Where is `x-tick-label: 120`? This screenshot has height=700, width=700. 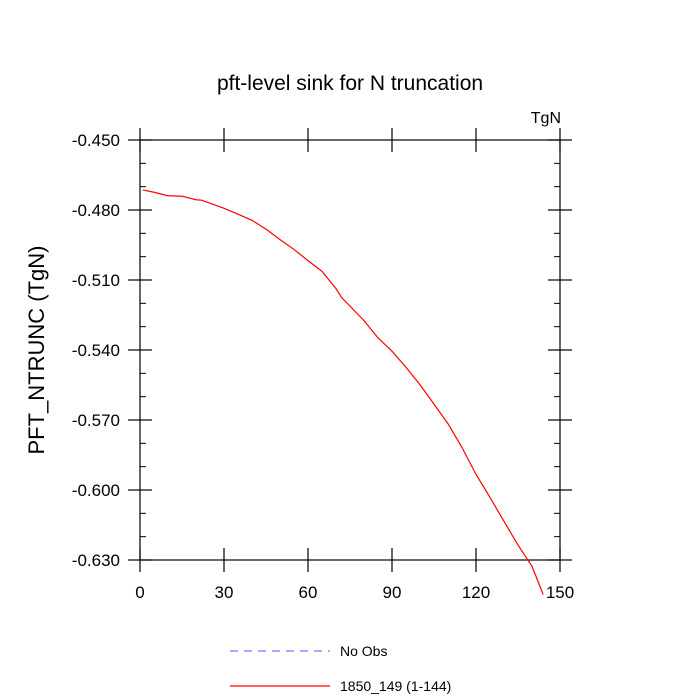
x-tick-label: 120 is located at coordinates (476, 592).